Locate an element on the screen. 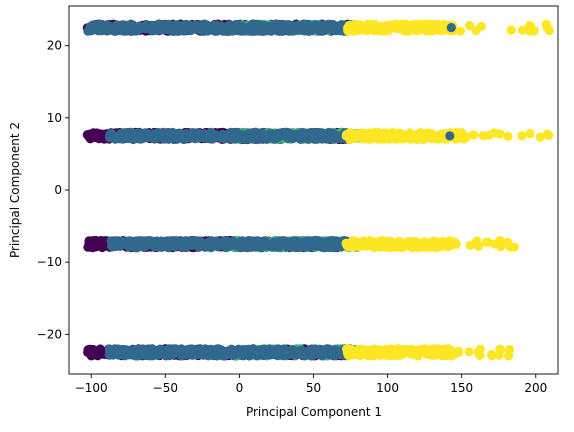 This screenshot has height=432, width=574. x-tick-label: 150 is located at coordinates (461, 388).